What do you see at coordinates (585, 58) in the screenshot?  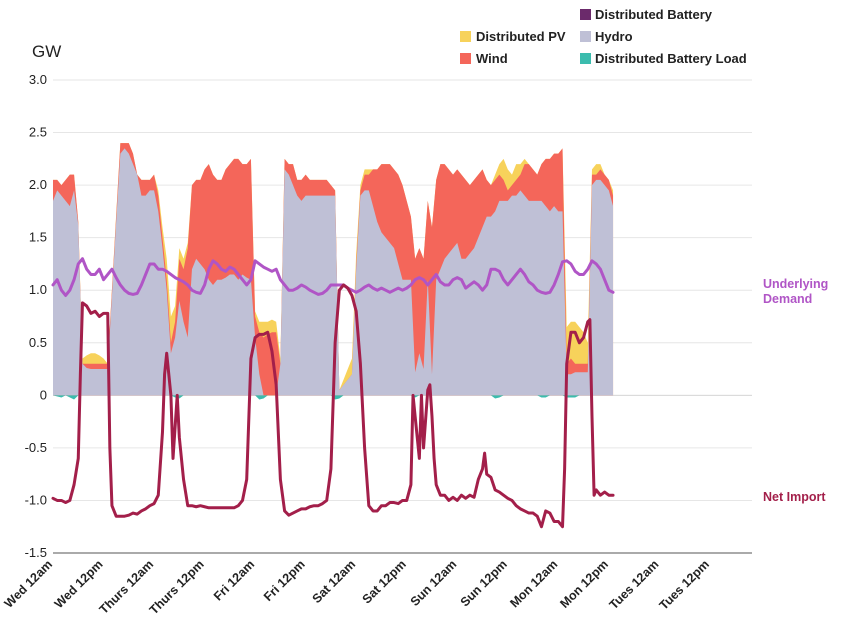 I see `legend-swatch-distributed-battery-load` at bounding box center [585, 58].